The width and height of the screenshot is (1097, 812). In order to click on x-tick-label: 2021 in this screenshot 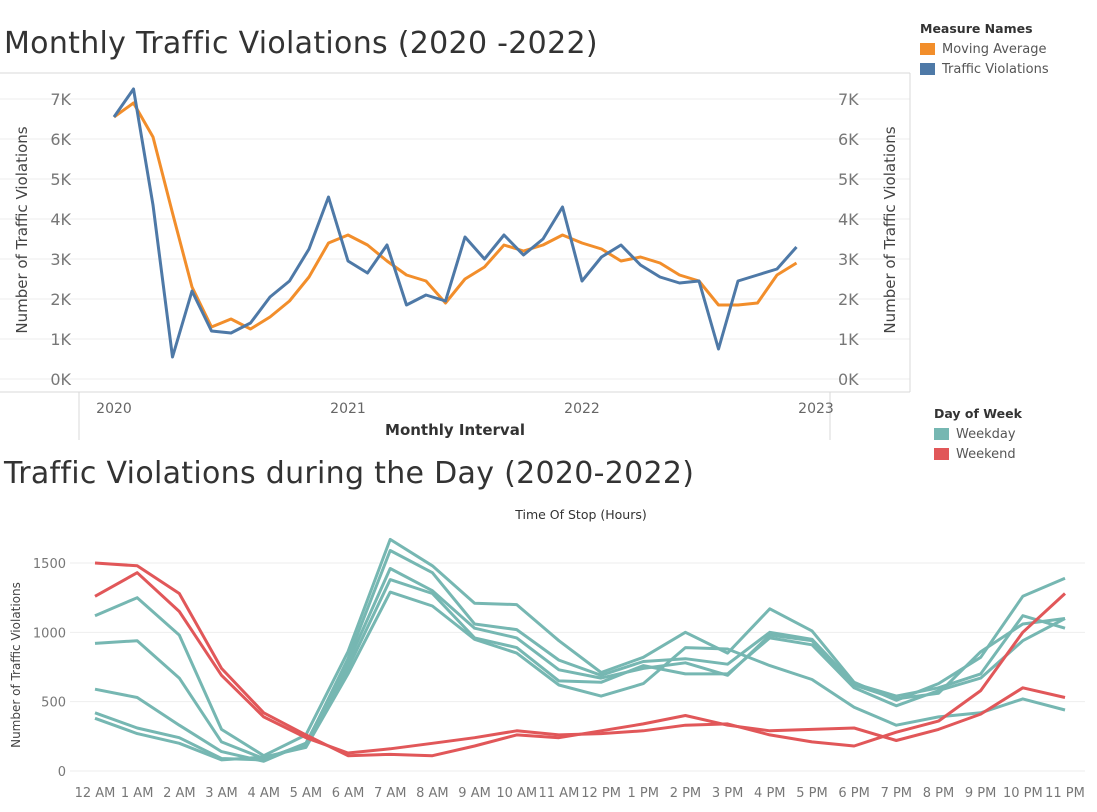, I will do `click(348, 409)`.